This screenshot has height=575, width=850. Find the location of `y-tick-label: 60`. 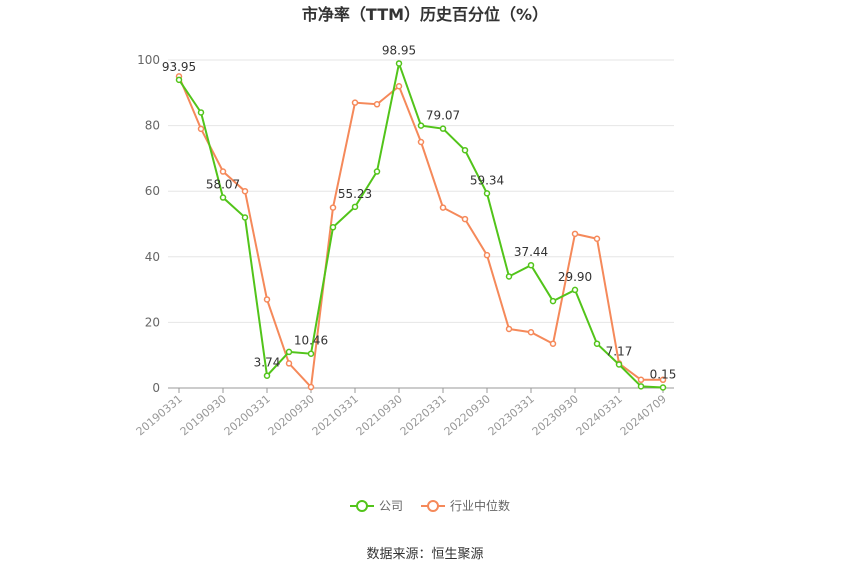

y-tick-label: 60 is located at coordinates (152, 191).